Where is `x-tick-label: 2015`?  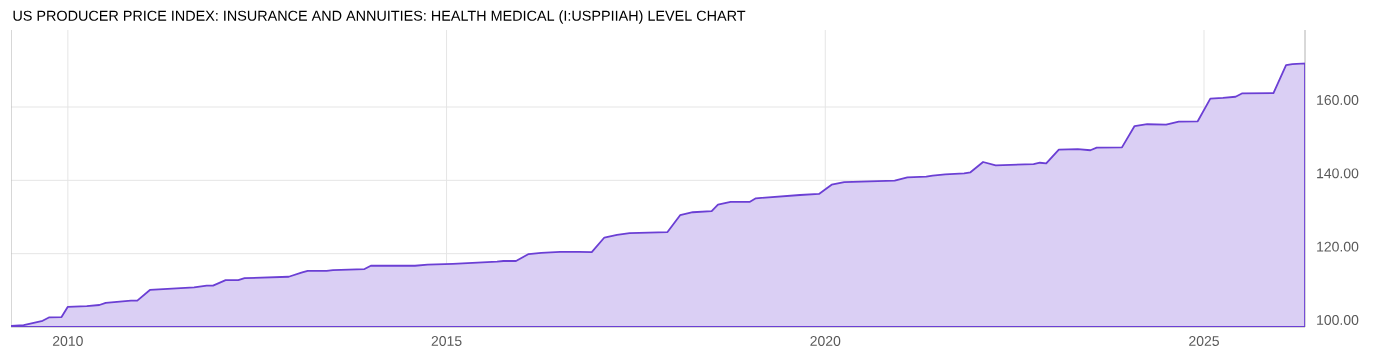
x-tick-label: 2015 is located at coordinates (446, 341).